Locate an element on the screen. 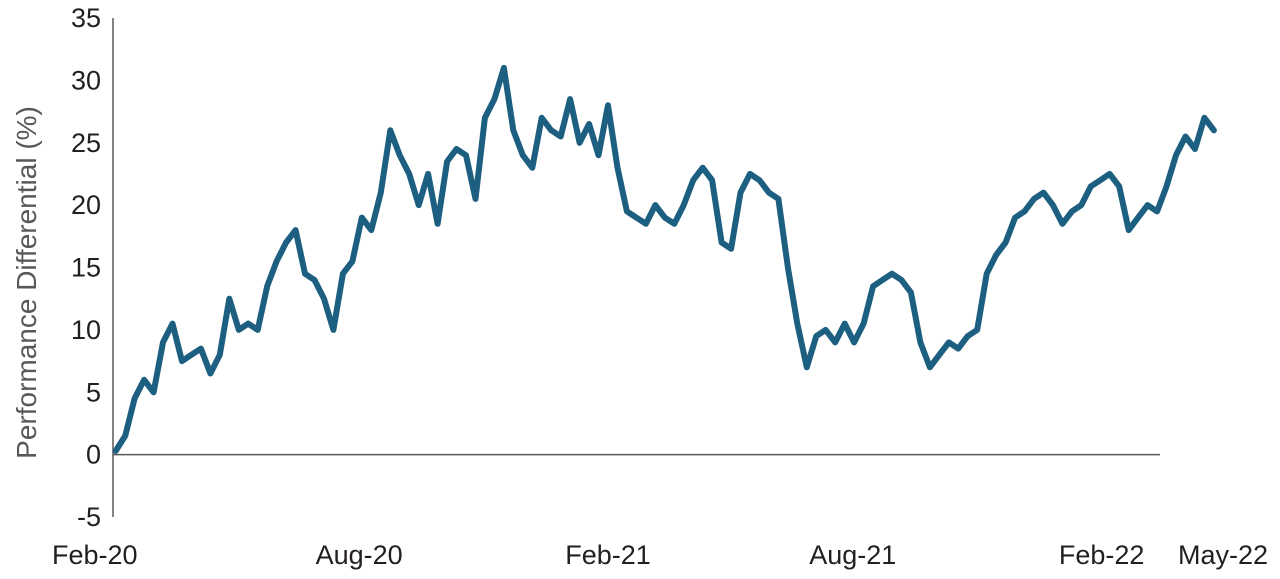 The width and height of the screenshot is (1280, 579). x-tick-label: Feb-22 is located at coordinates (1102, 555).